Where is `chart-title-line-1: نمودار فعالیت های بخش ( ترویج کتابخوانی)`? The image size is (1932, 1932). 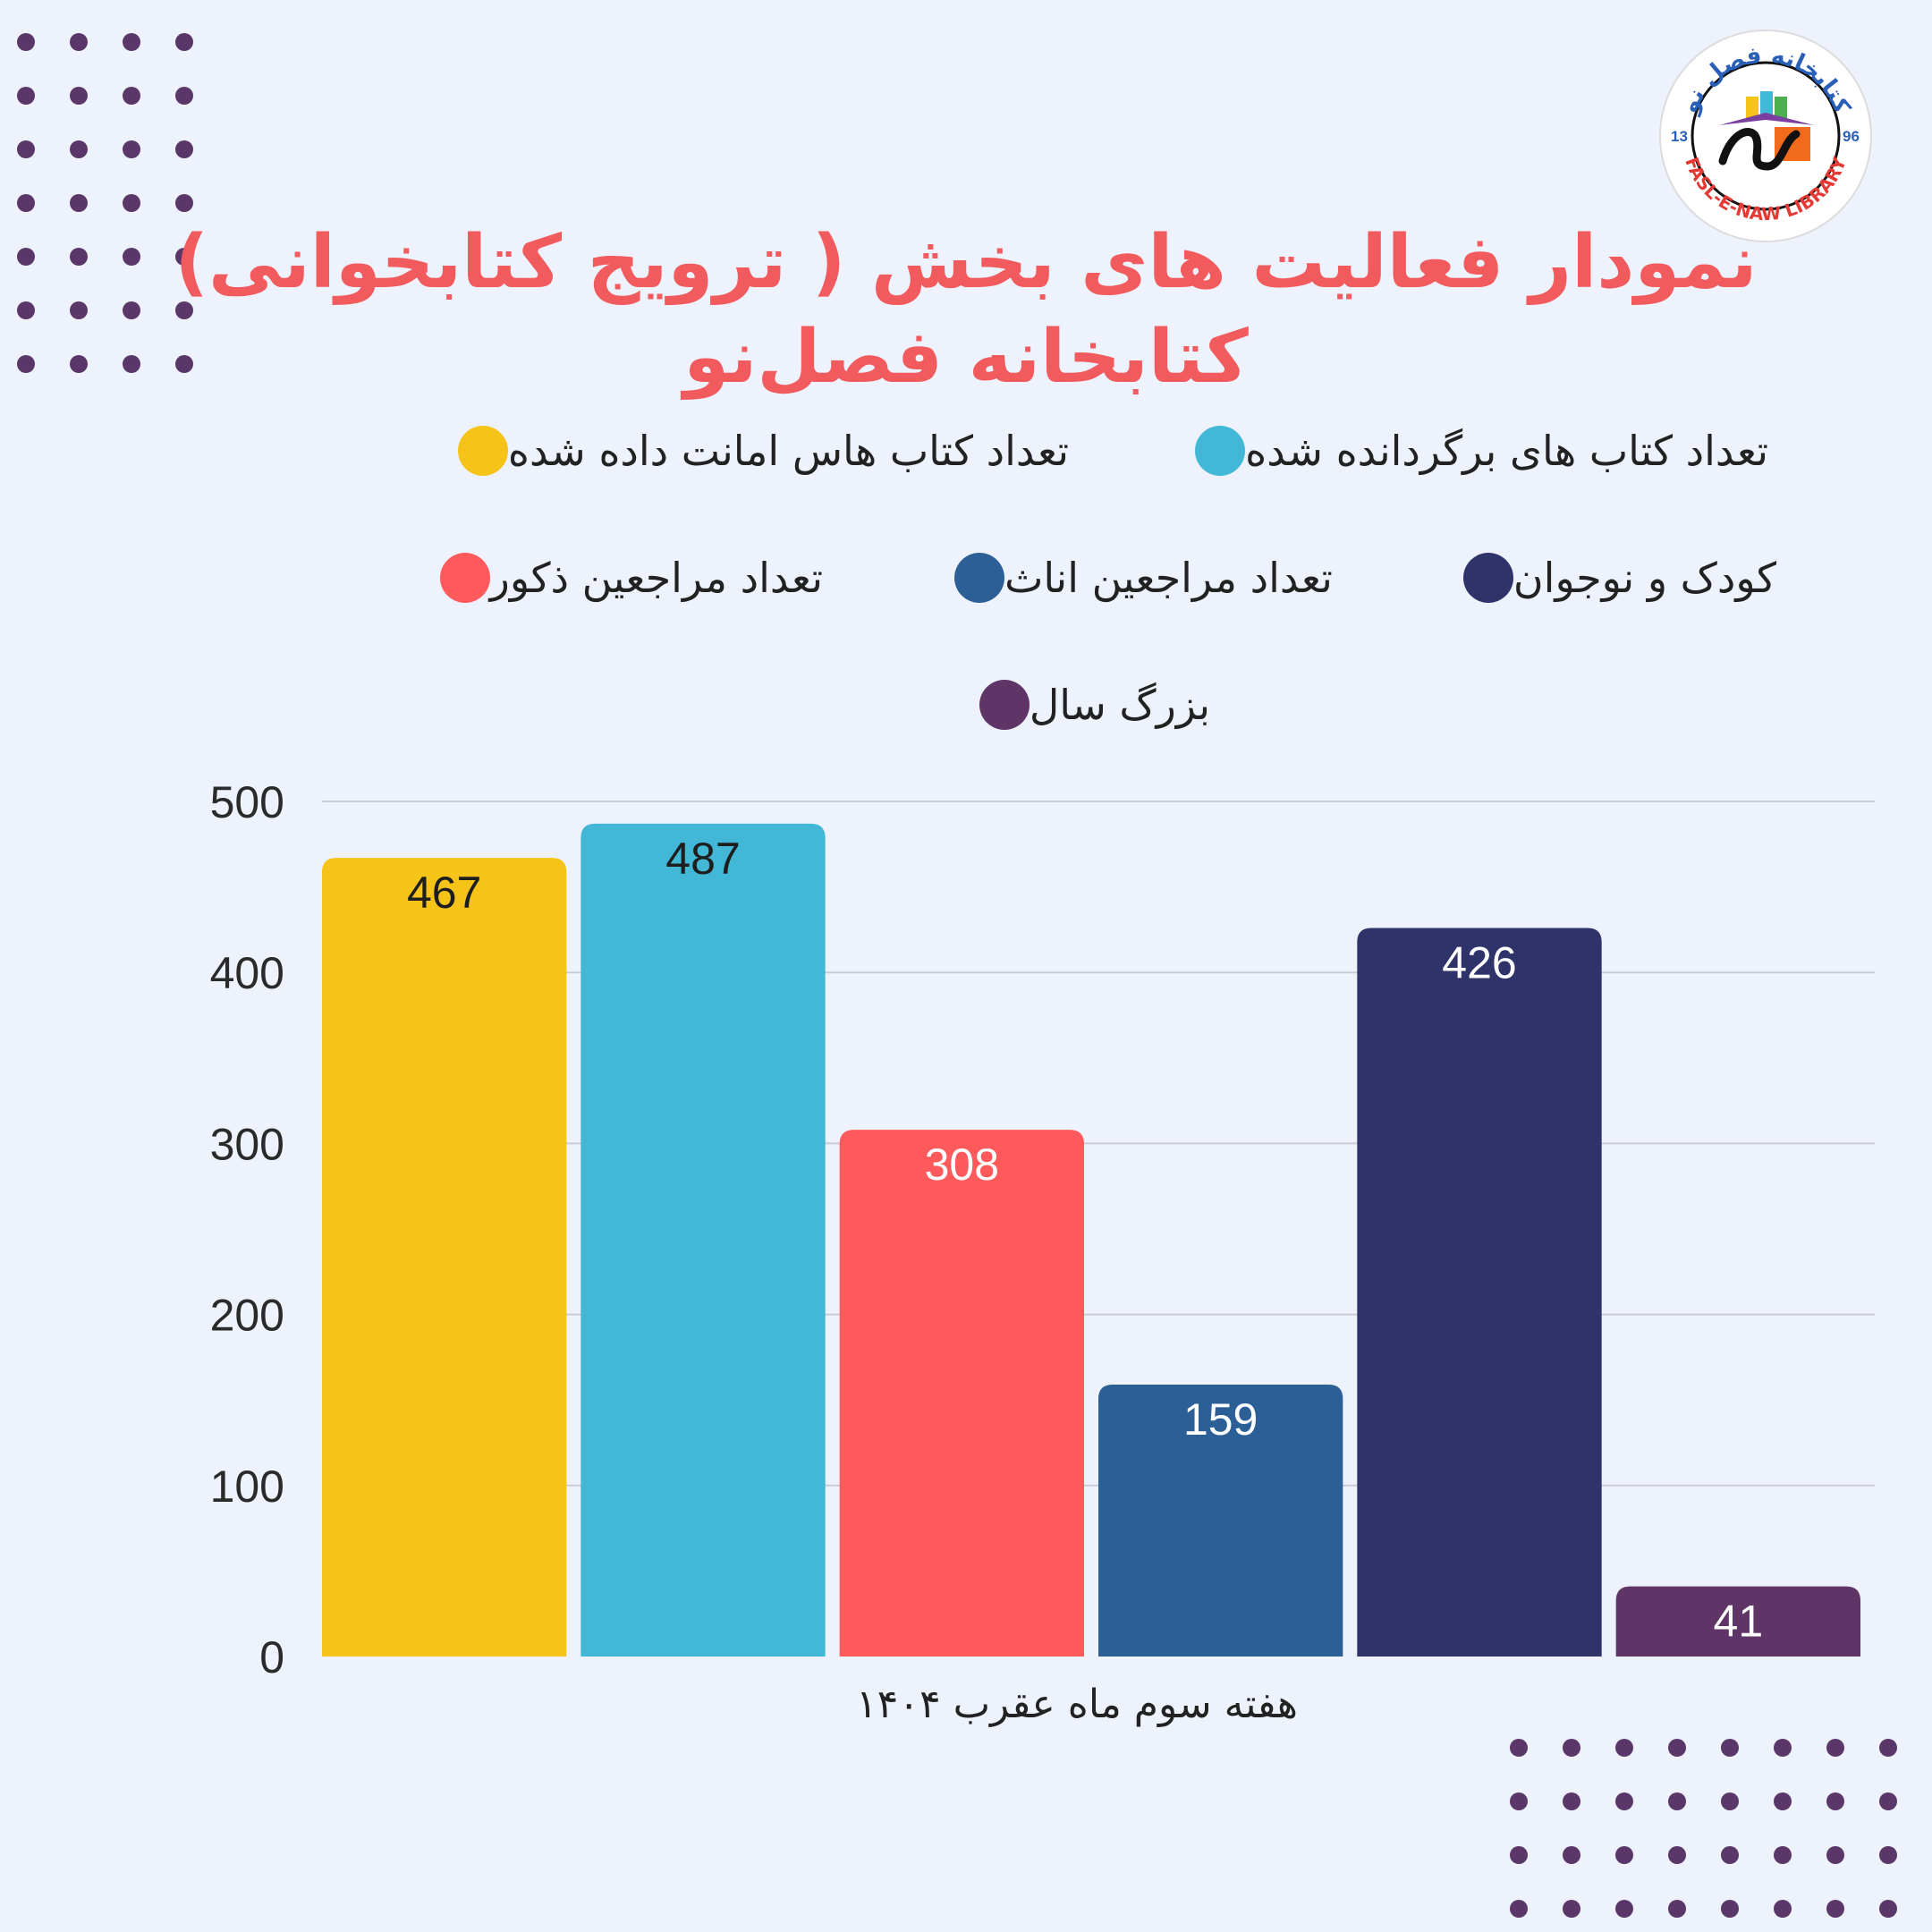
chart-title-line-1: نمودار فعالیت های بخش ( ترویج کتابخوانی) is located at coordinates (966, 262).